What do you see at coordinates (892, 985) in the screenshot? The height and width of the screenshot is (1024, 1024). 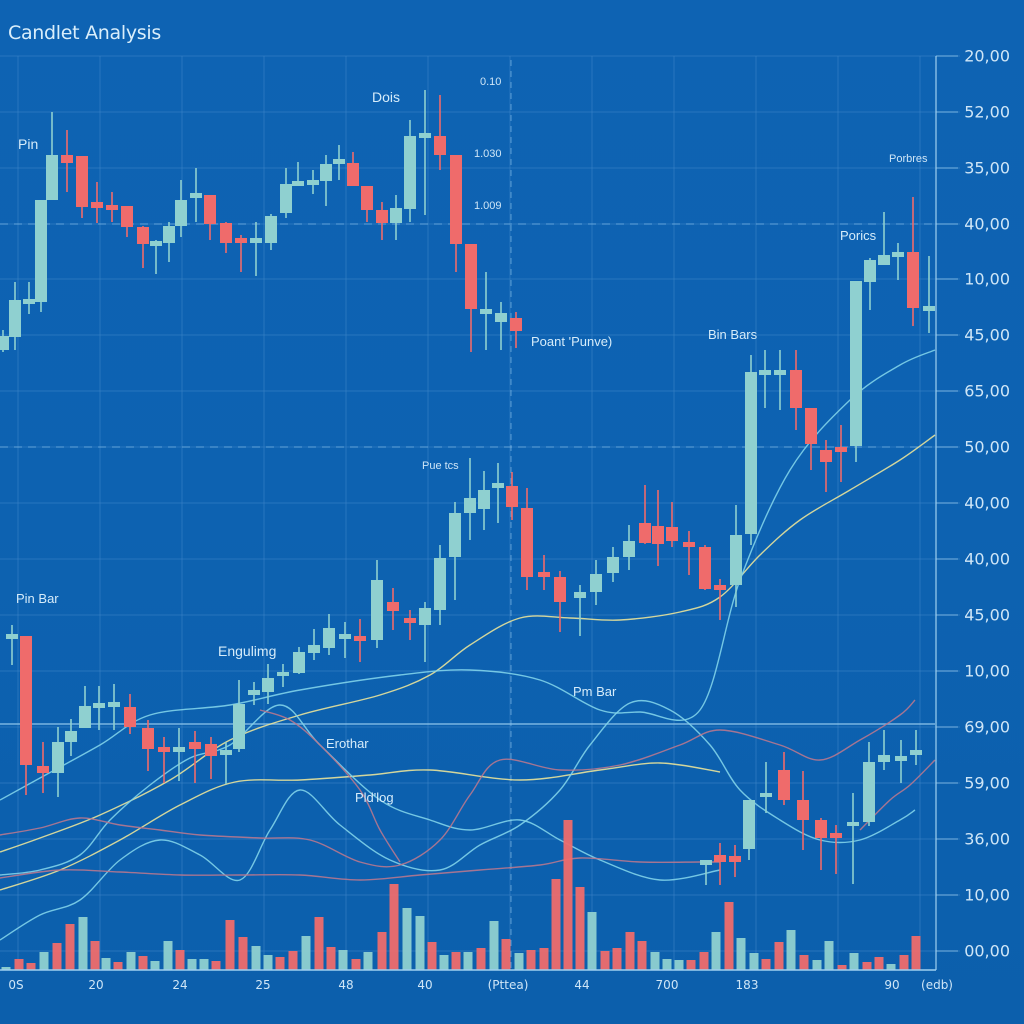 I see `x-tick-label: 90` at bounding box center [892, 985].